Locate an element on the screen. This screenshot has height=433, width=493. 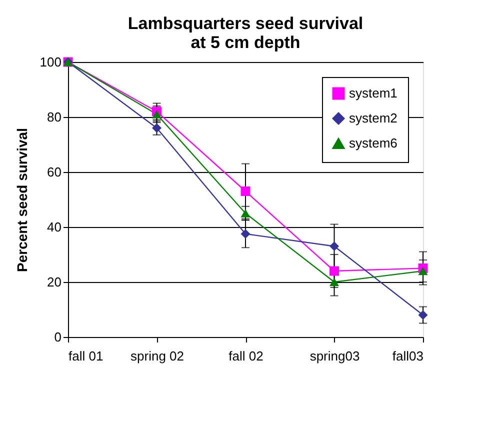
y-tick-label: 20 is located at coordinates (54, 282).